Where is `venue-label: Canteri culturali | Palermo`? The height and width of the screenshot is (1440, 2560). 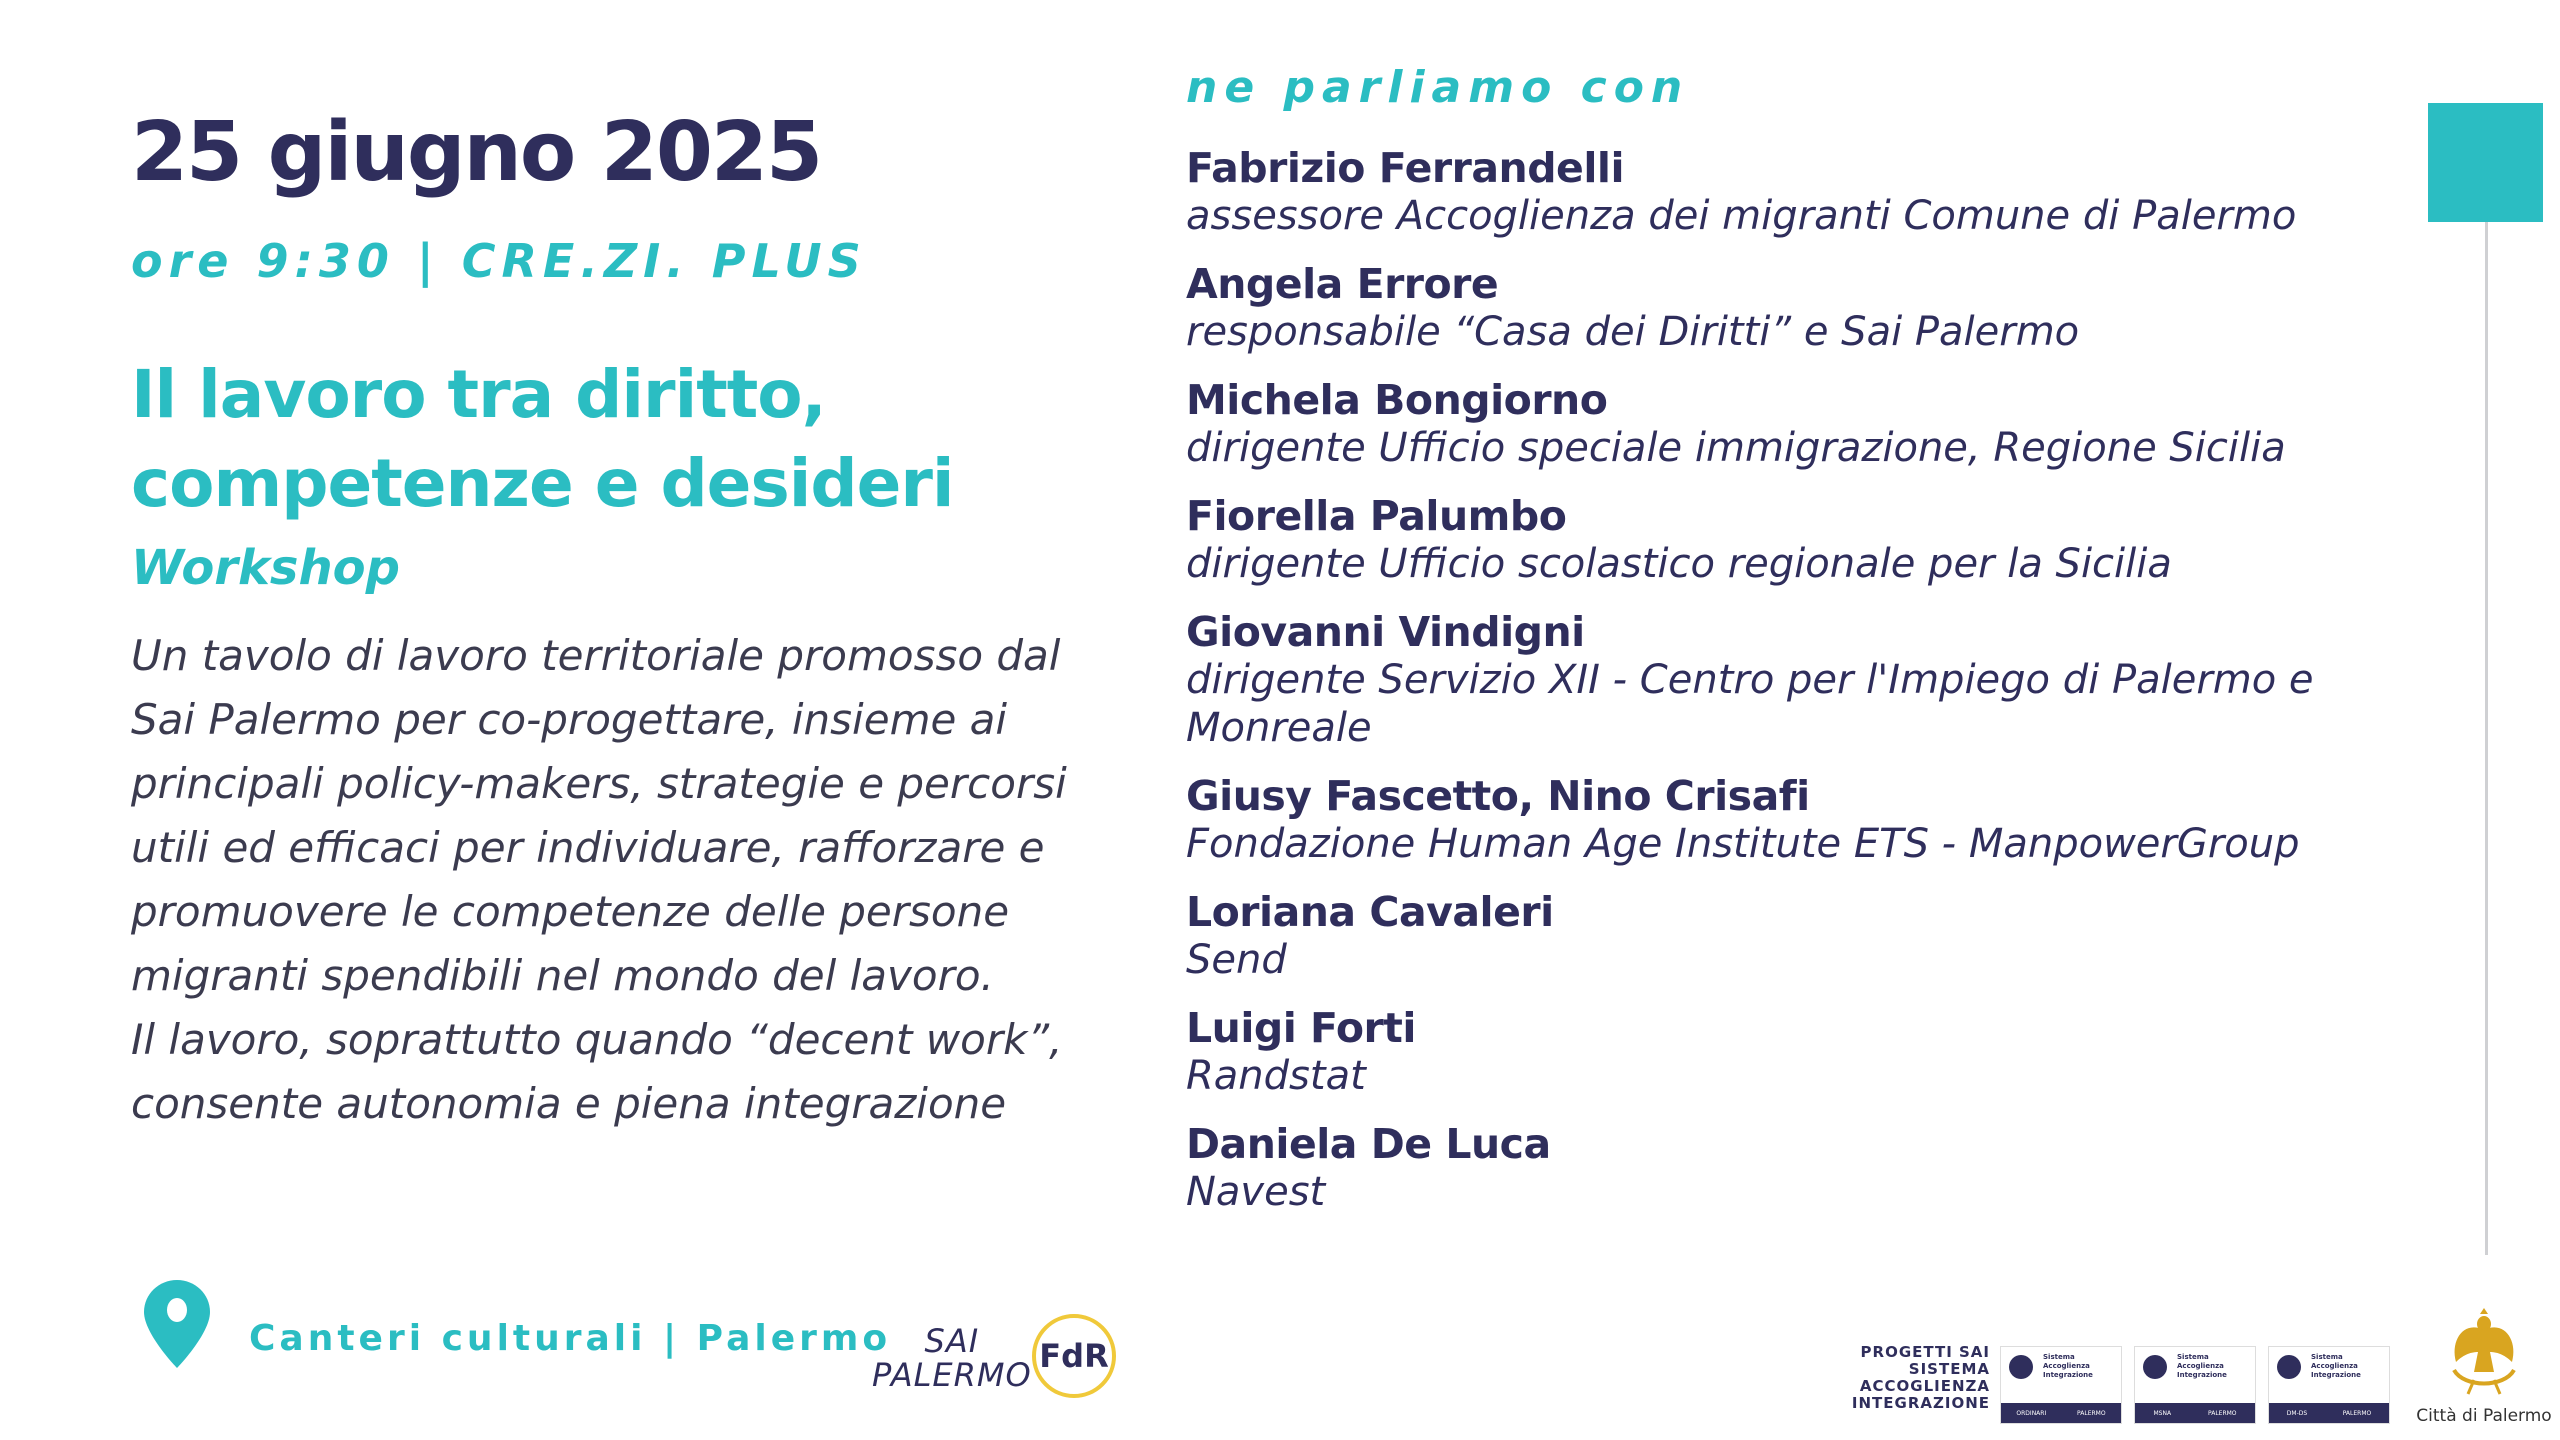 venue-label: Canteri culturali | Palermo is located at coordinates (570, 1338).